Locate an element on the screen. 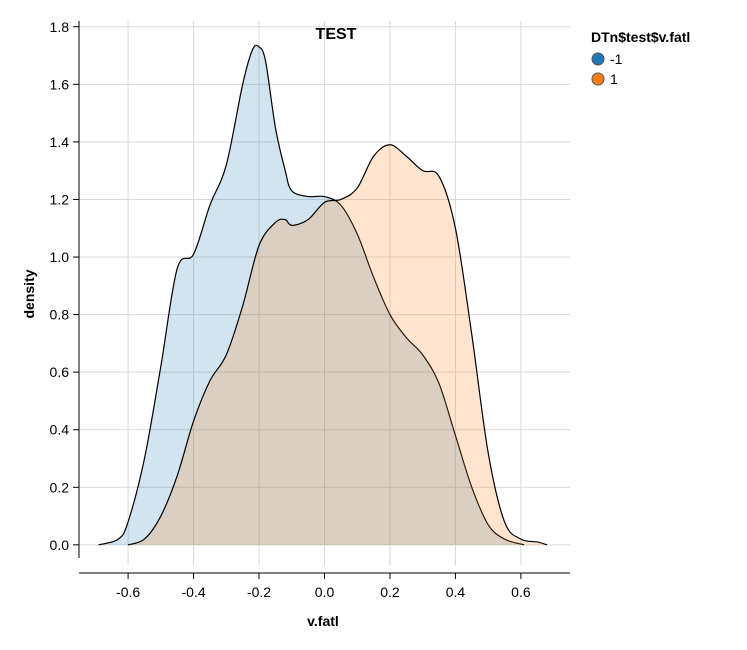 The width and height of the screenshot is (747, 650). x-tick-label: -0.6 is located at coordinates (128, 592).